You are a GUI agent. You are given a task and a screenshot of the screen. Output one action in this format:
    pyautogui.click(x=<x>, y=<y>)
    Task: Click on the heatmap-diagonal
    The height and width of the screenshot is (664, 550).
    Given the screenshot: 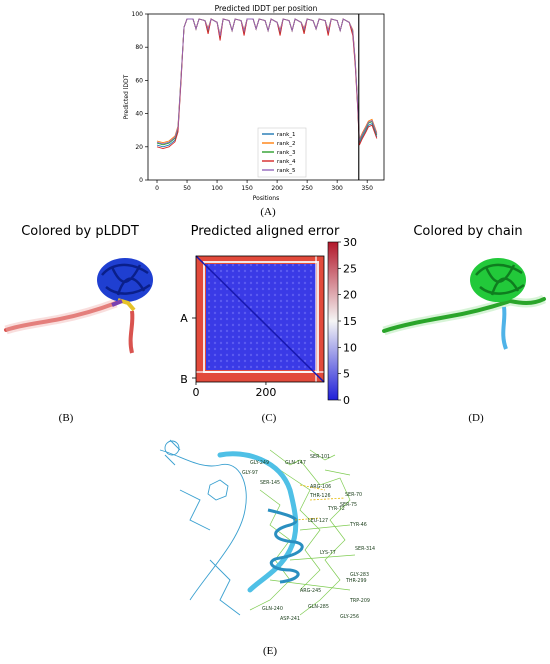 What is the action you would take?
    pyautogui.click(x=260, y=319)
    